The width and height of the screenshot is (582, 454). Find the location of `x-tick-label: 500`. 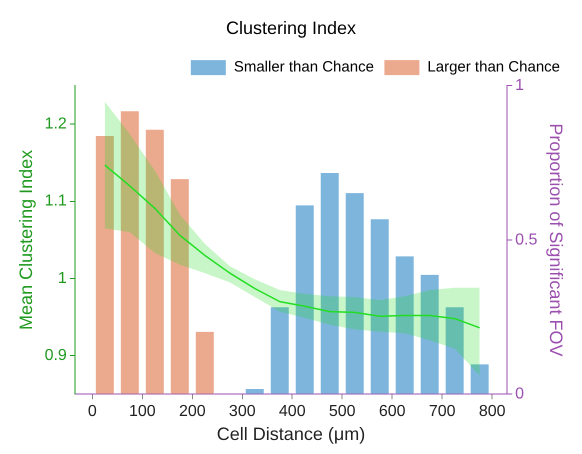

x-tick-label: 500 is located at coordinates (342, 411).